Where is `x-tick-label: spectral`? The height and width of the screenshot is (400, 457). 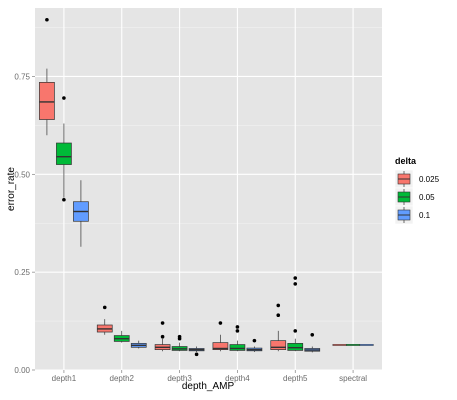 x-tick-label: spectral is located at coordinates (353, 378).